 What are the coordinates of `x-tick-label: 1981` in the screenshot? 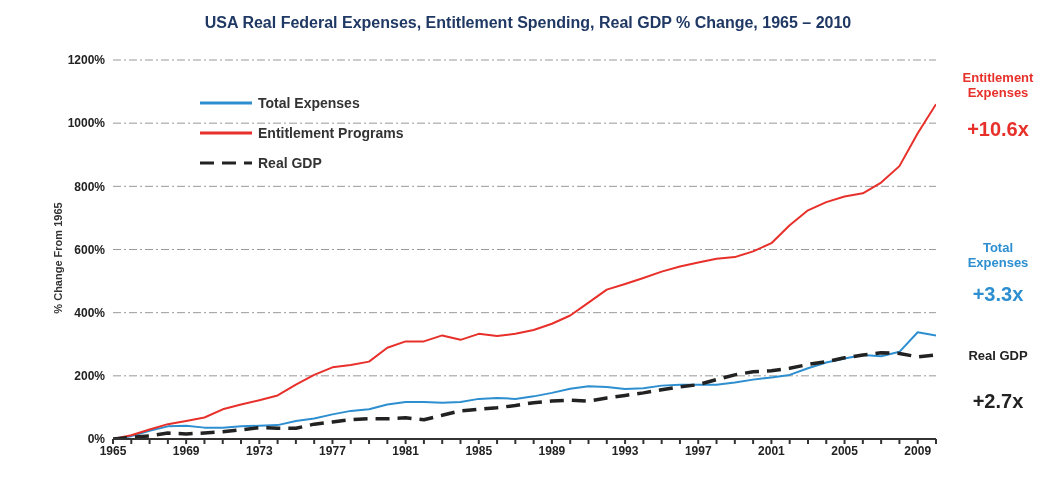 It's located at (406, 450).